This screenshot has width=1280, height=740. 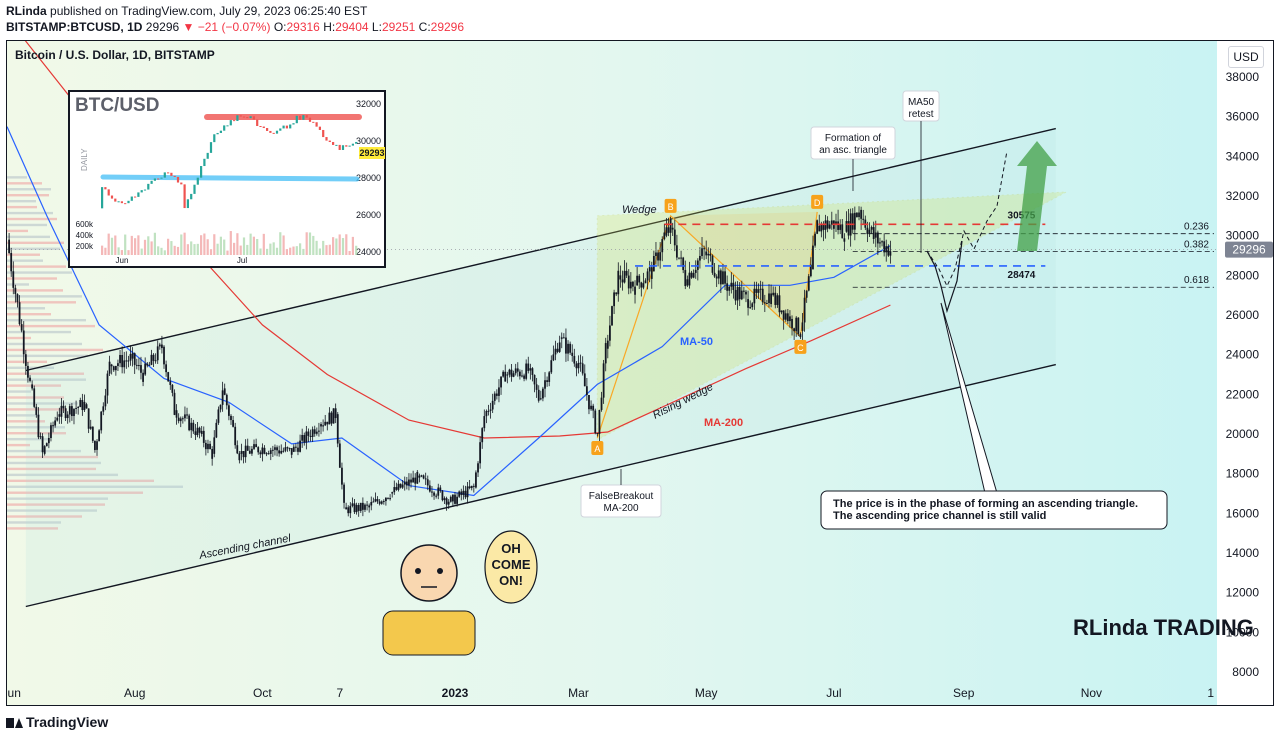 I want to click on currency-button: USD, so click(x=1246, y=57).